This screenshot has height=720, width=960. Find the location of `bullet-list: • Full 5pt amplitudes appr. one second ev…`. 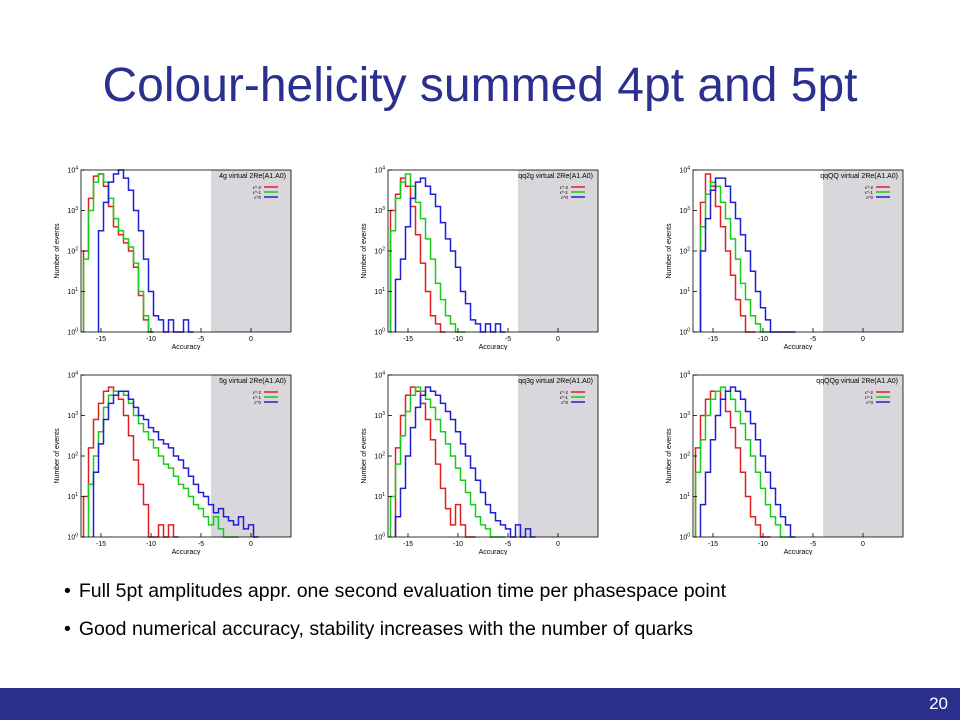

bullet-list: • Full 5pt amplitudes appr. one second ev… is located at coordinates (395, 618).